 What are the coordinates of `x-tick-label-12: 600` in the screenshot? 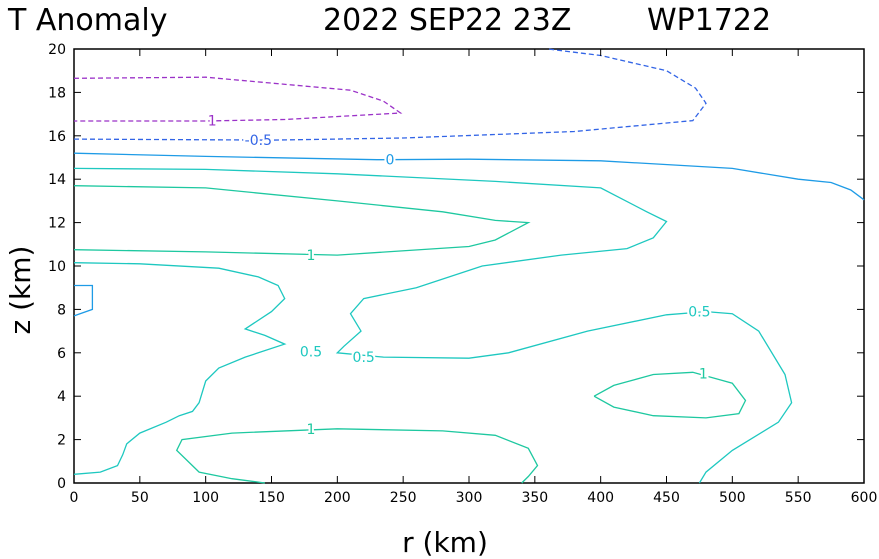 It's located at (864, 498).